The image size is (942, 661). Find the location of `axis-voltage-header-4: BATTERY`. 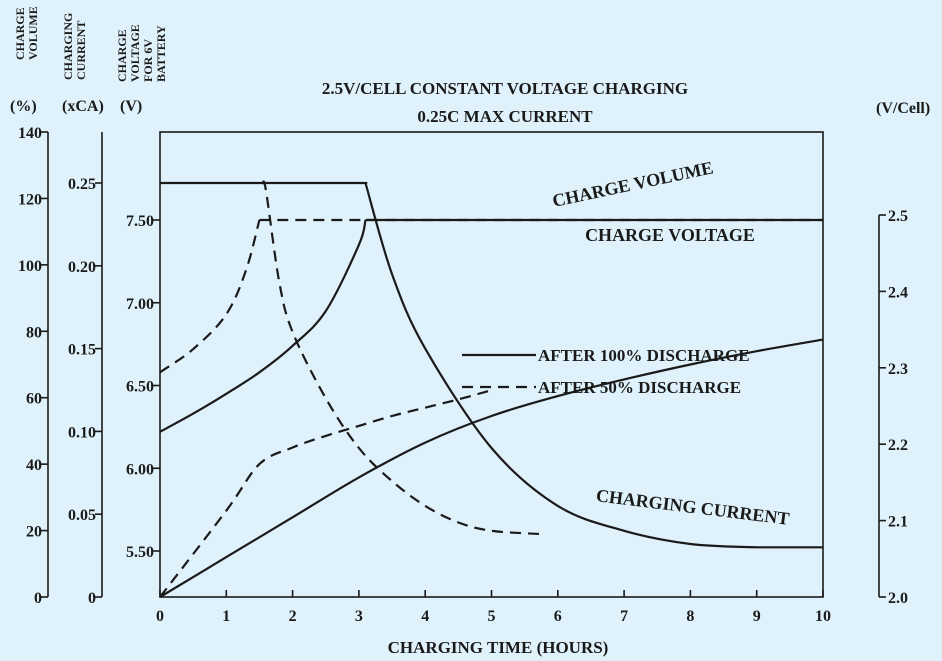

axis-voltage-header-4: BATTERY is located at coordinates (161, 53).